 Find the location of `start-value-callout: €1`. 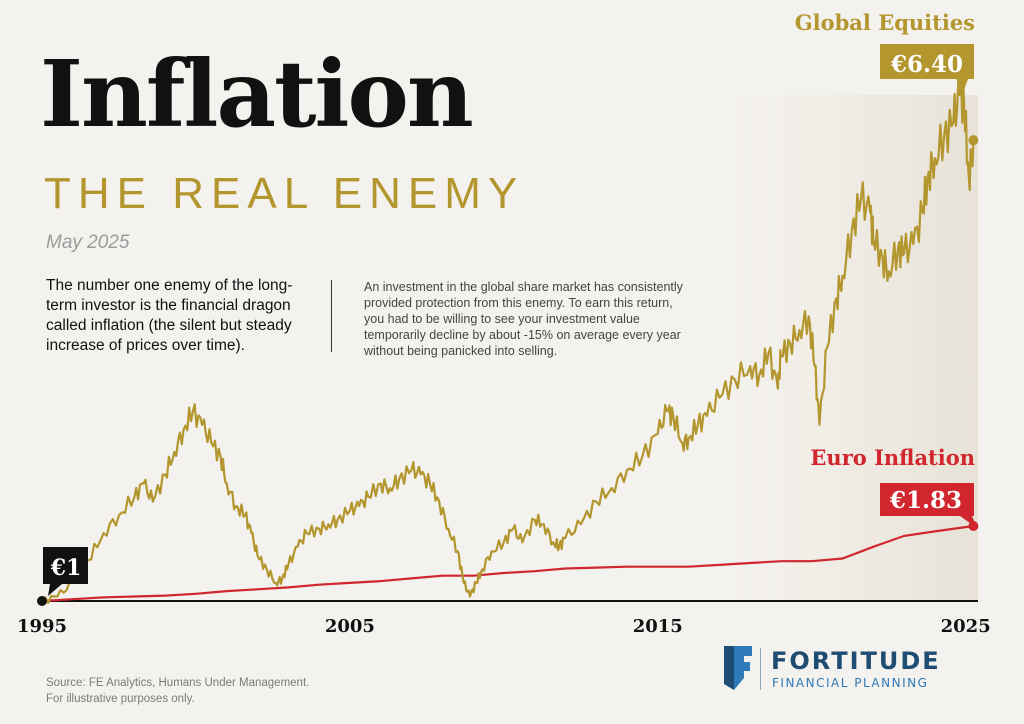

start-value-callout: €1 is located at coordinates (65, 571).